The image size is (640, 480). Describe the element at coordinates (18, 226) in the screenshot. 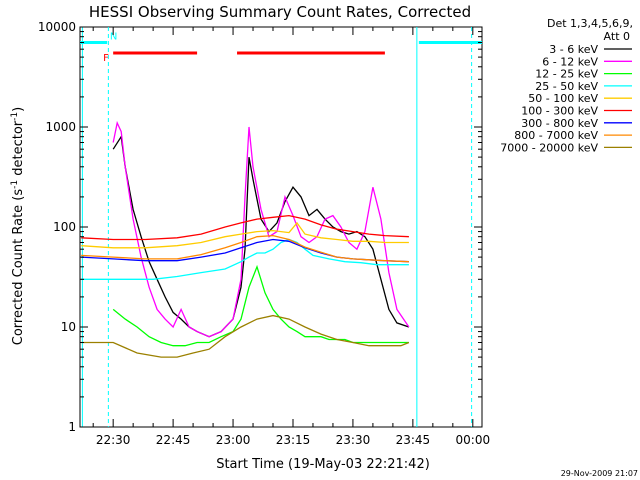

I see `y-axis-label: Corrected Count Rate (s-1 detector-1)` at that location.